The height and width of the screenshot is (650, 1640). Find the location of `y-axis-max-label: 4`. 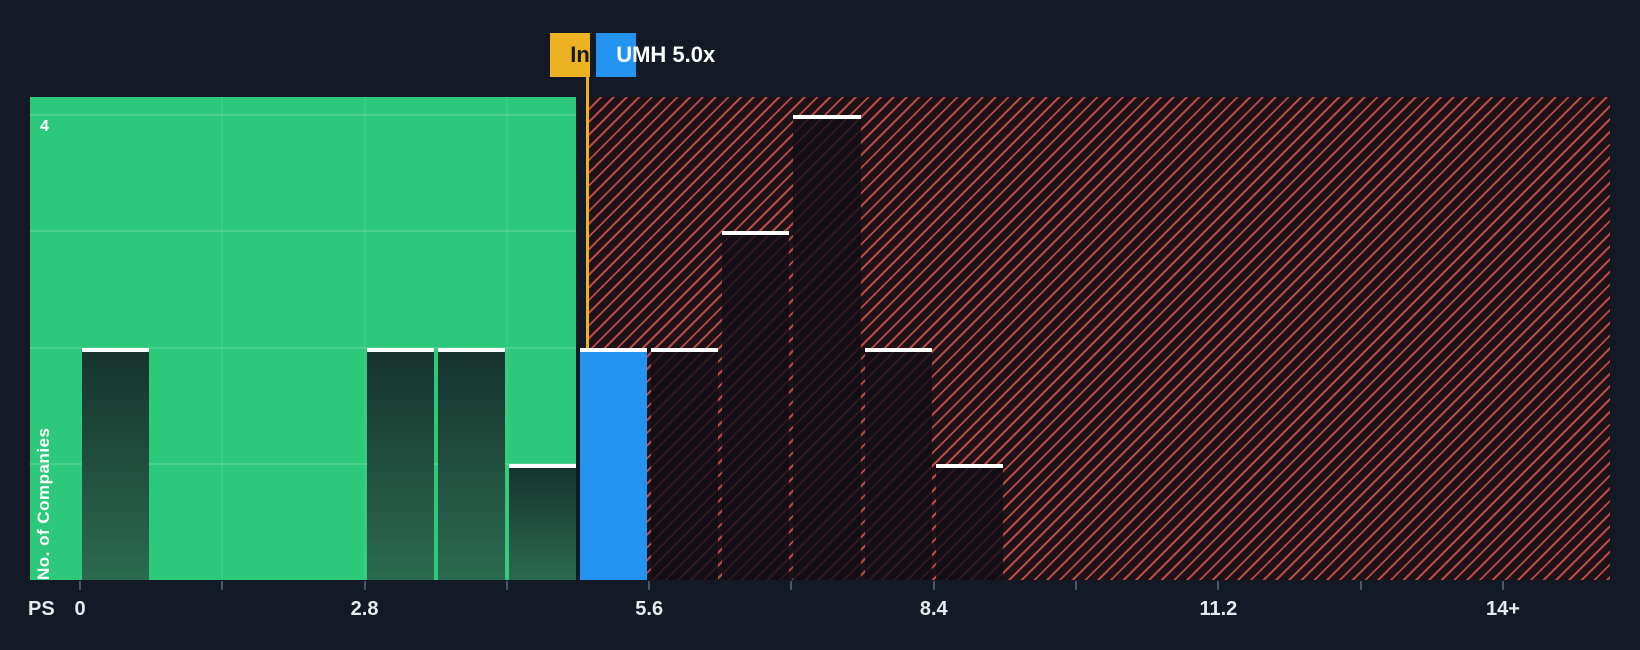

y-axis-max-label: 4 is located at coordinates (44, 126).